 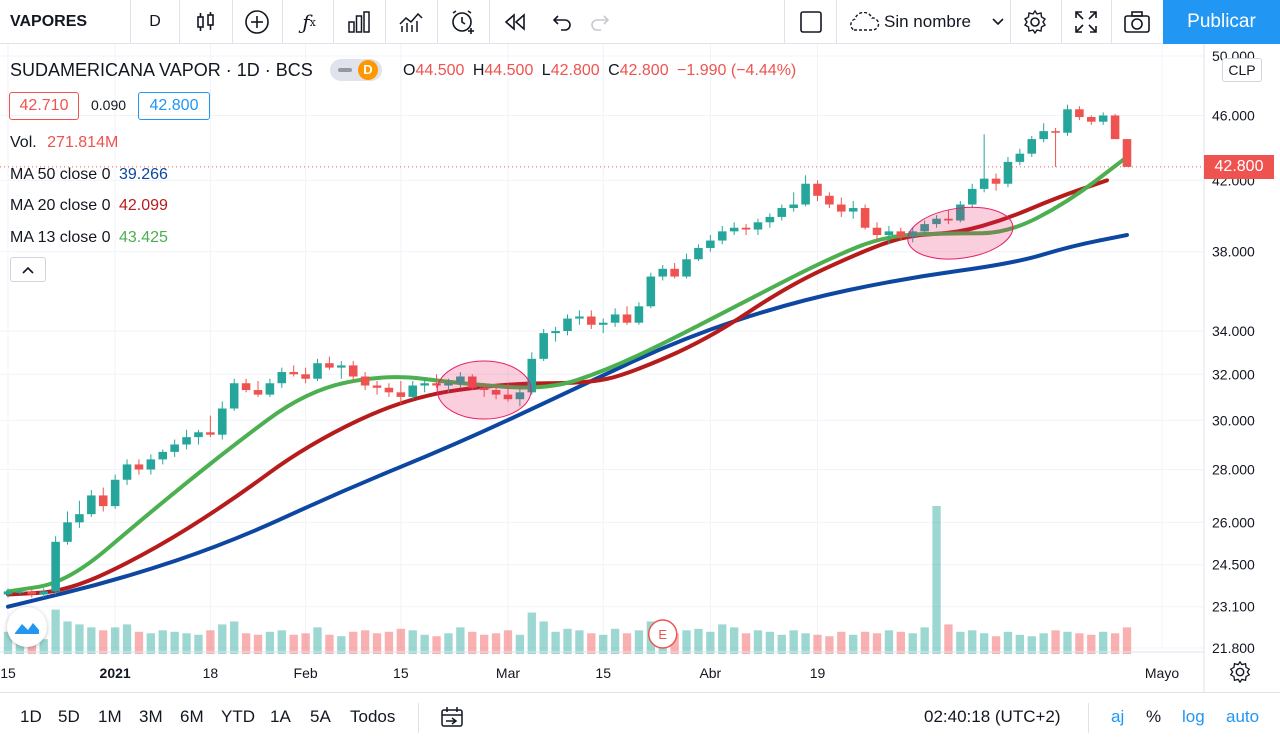 I want to click on date-range-icon, so click(x=452, y=719).